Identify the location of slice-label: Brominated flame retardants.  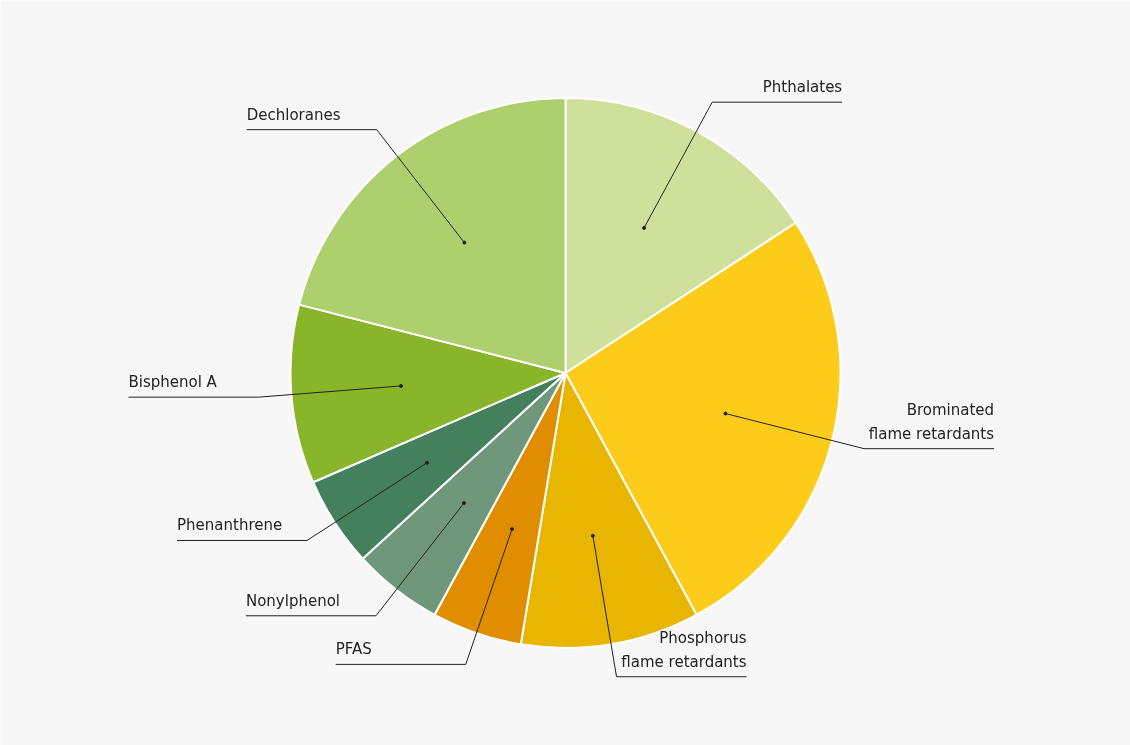
(931, 422).